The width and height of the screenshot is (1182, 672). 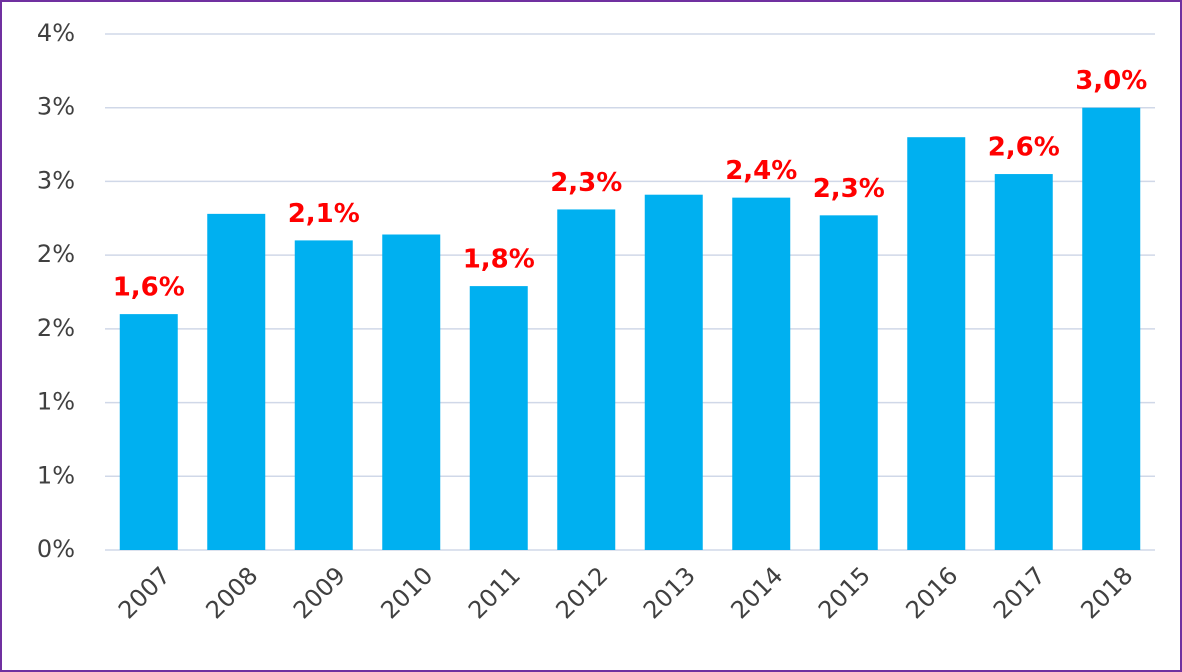 What do you see at coordinates (499, 260) in the screenshot?
I see `data-label: 1,8%` at bounding box center [499, 260].